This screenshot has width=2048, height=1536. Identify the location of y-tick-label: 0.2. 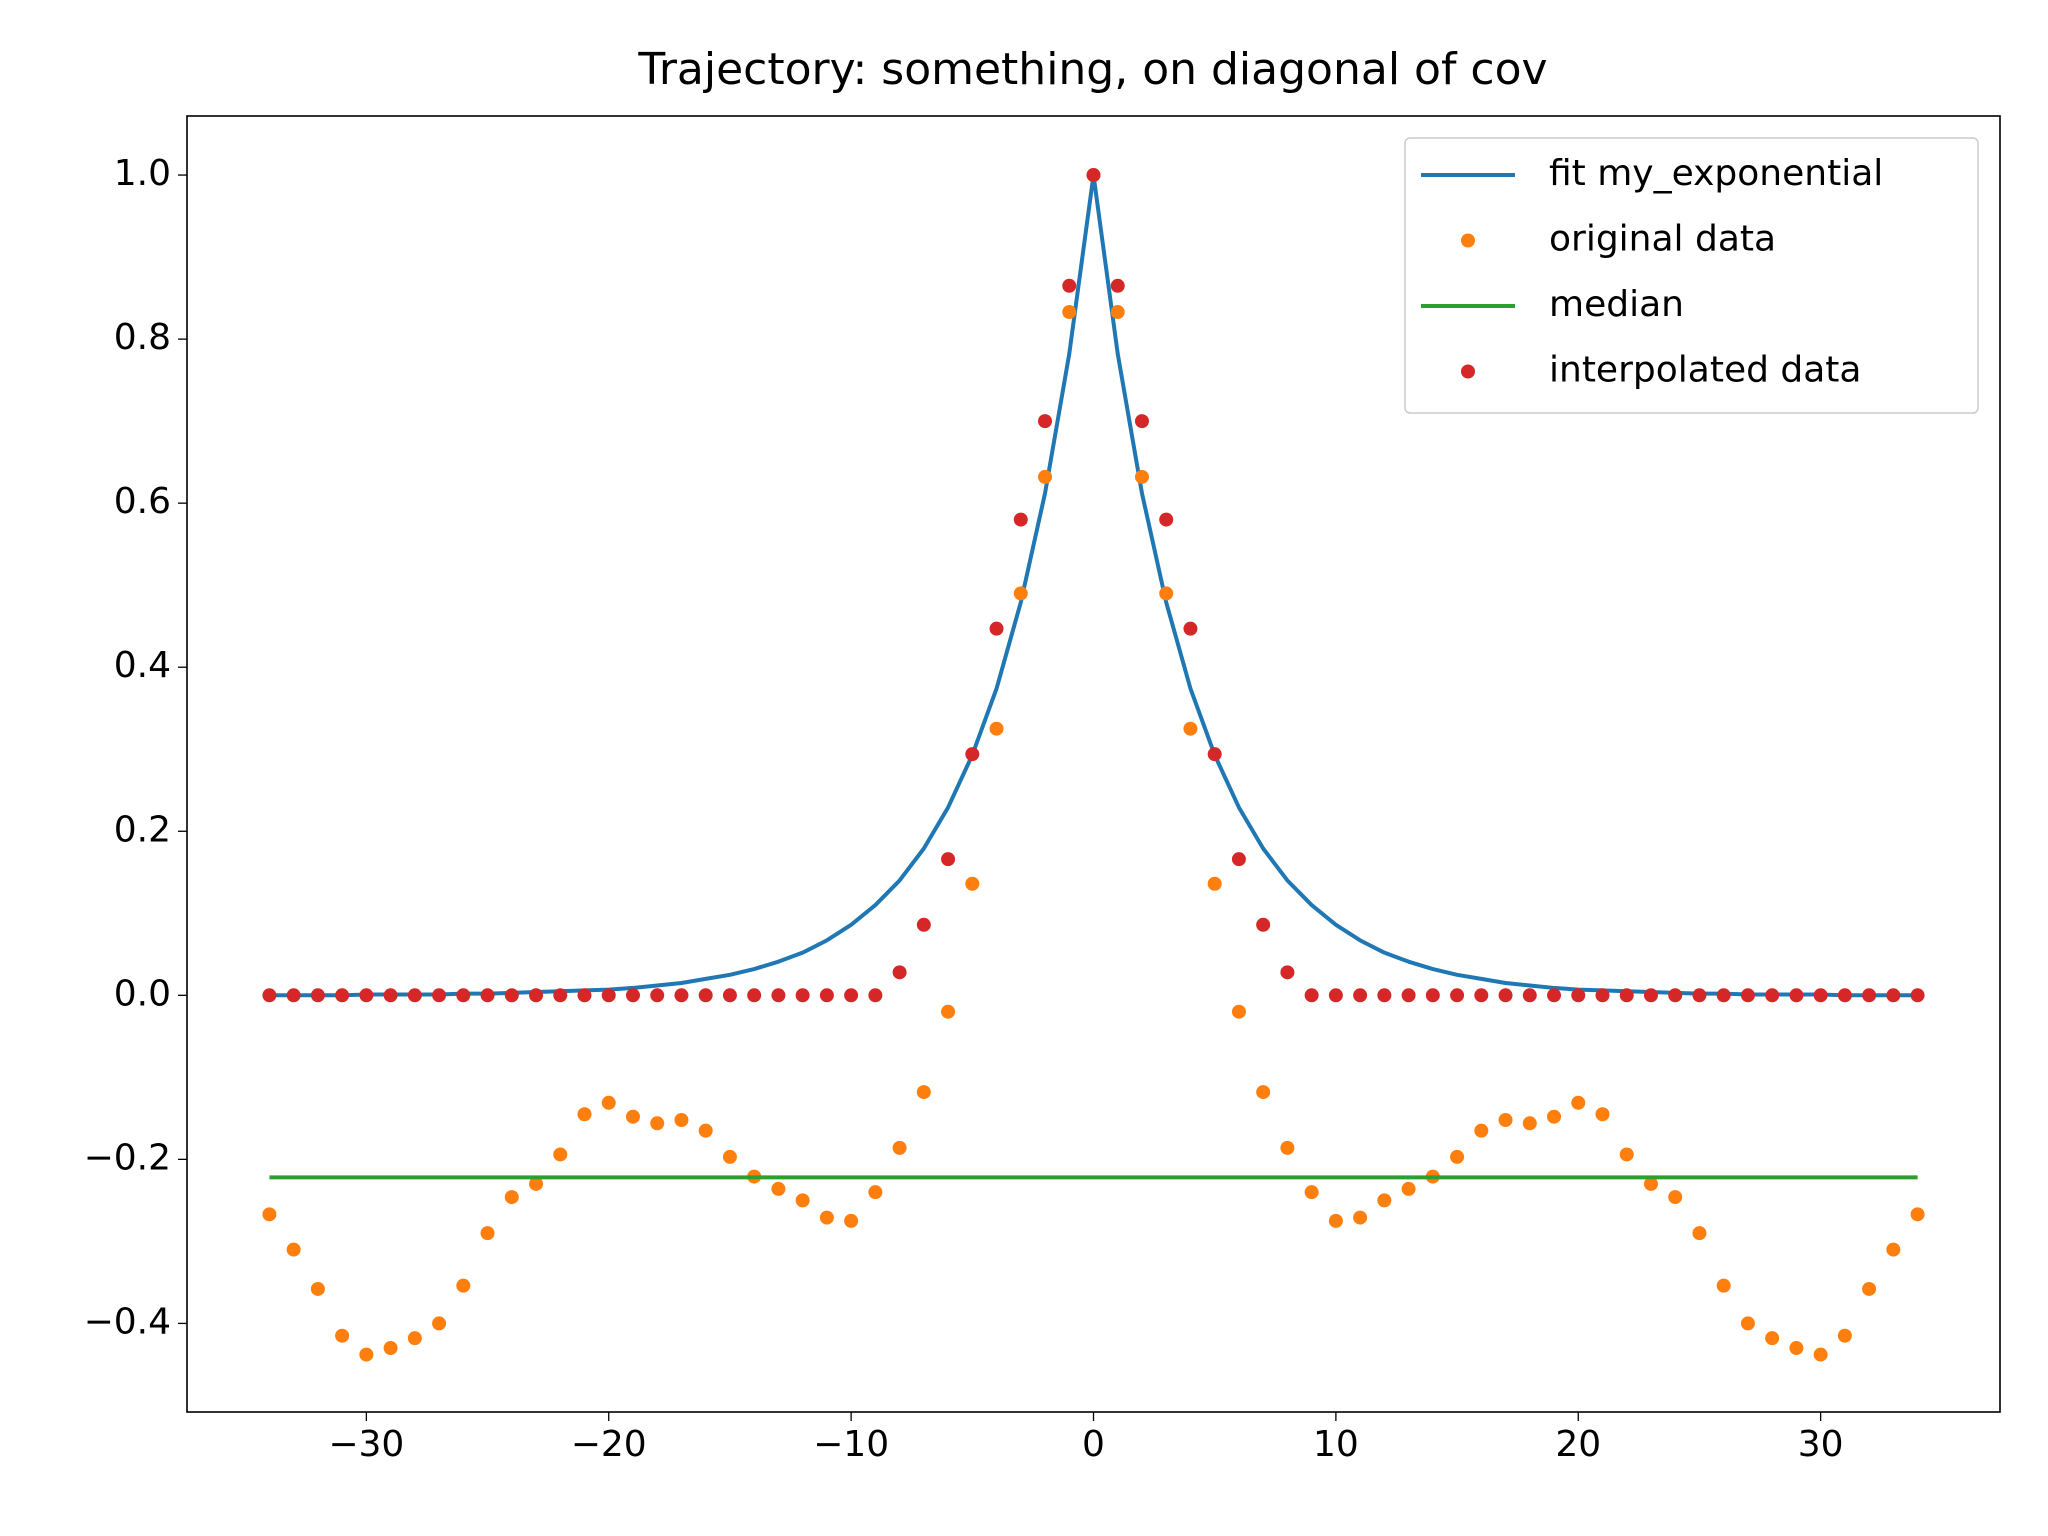
(142, 829).